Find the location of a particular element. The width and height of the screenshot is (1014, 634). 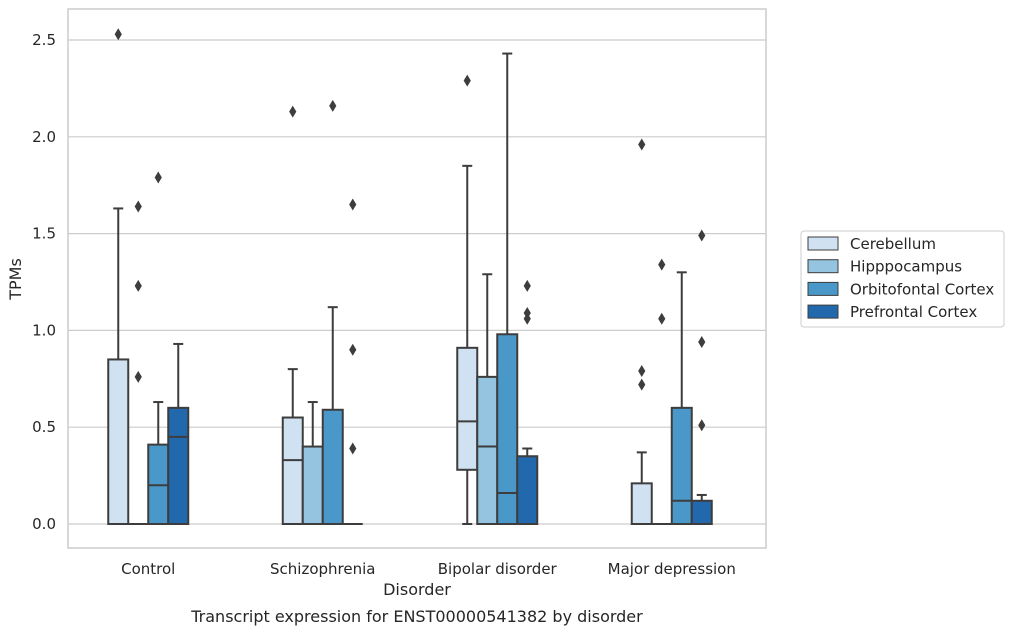

legend-label: Prefrontal Cortex is located at coordinates (913, 312).